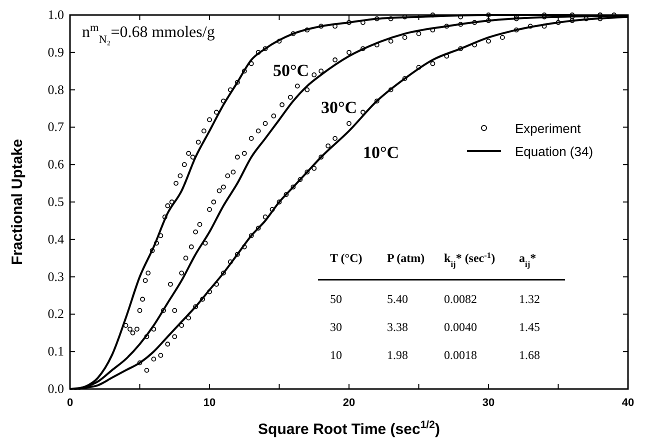  What do you see at coordinates (349, 403) in the screenshot?
I see `x-tick-label: 20` at bounding box center [349, 403].